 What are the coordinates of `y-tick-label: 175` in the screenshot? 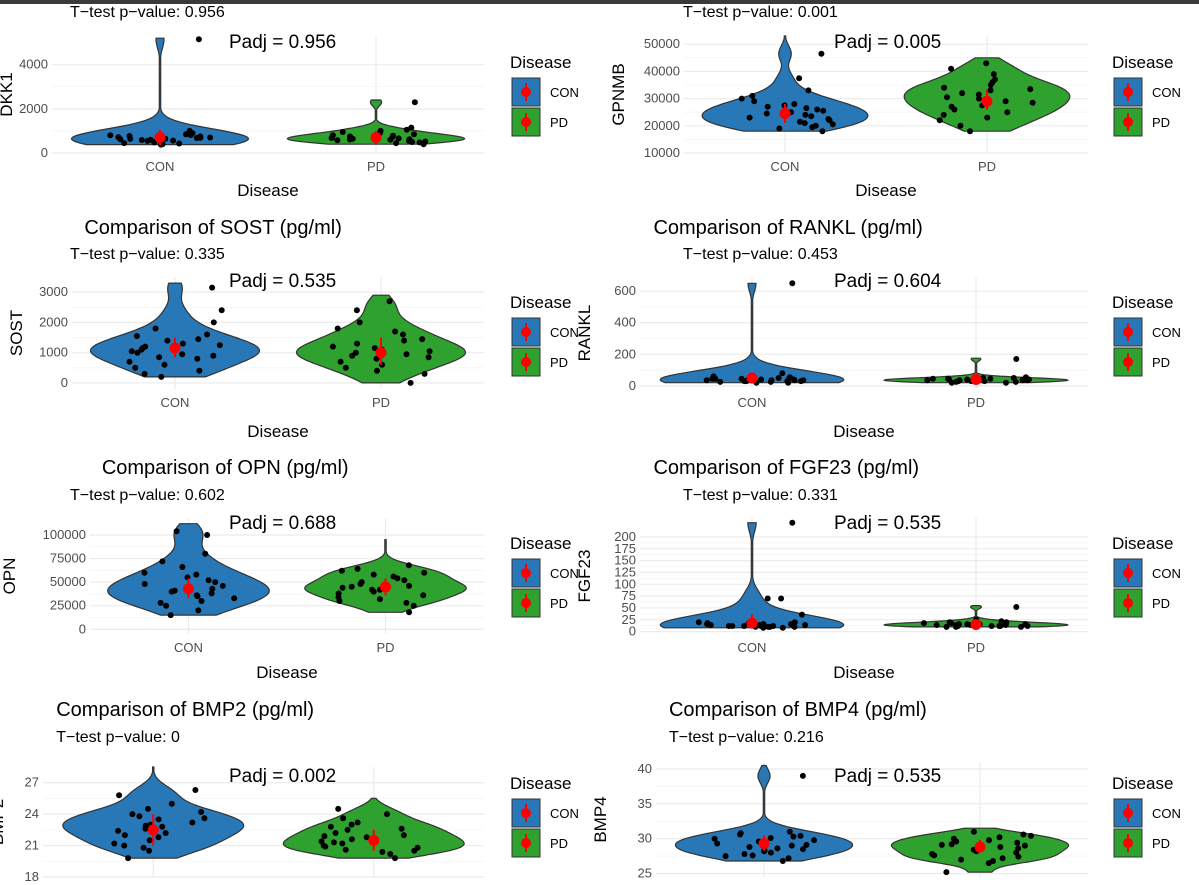 It's located at (625, 548).